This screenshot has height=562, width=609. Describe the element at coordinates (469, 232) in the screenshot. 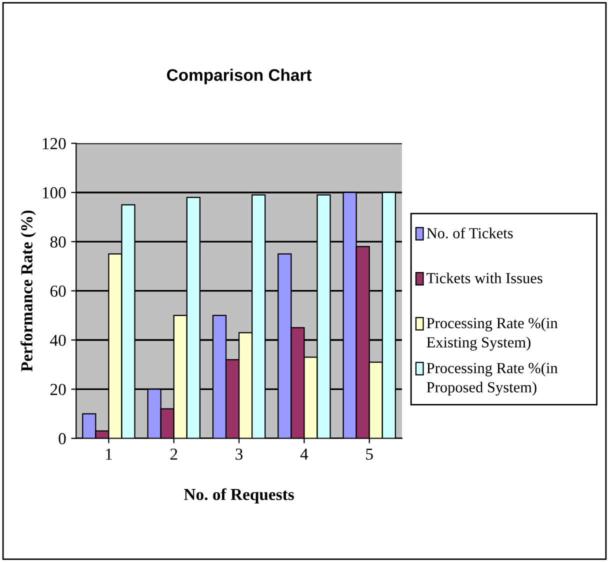

I see `legend-label: No. of Tickets` at that location.